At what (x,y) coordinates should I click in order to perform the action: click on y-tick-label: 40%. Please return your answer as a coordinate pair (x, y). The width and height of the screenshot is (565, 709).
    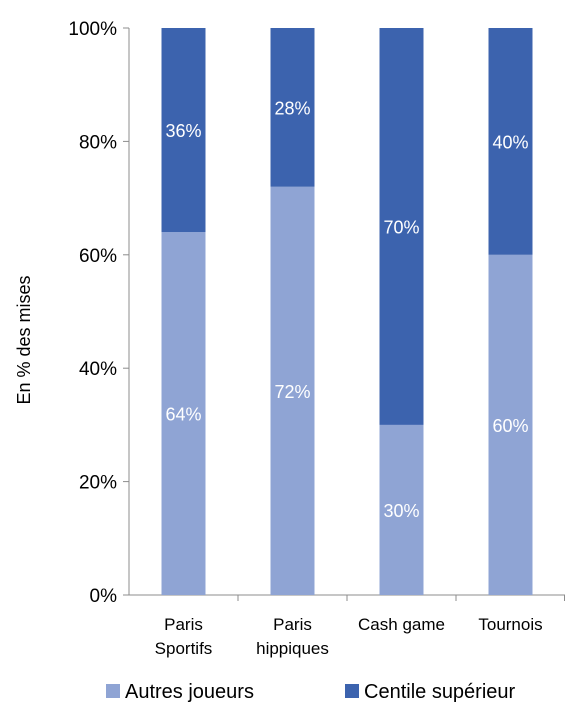
    Looking at the image, I should click on (98, 369).